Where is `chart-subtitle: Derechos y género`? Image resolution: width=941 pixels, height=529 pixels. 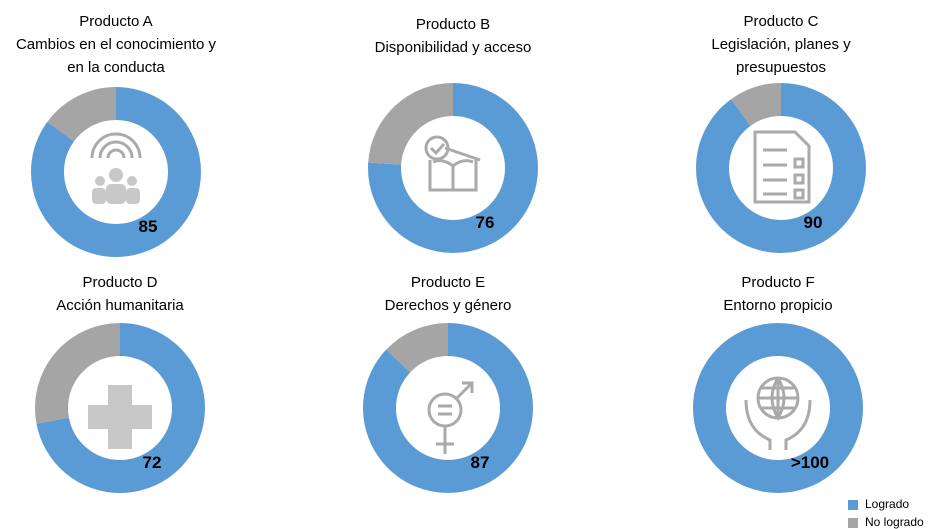
chart-subtitle: Derechos y género is located at coordinates (448, 305).